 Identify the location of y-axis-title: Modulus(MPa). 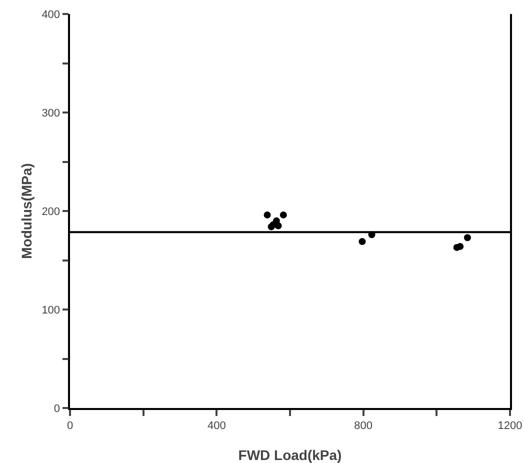
(26, 211).